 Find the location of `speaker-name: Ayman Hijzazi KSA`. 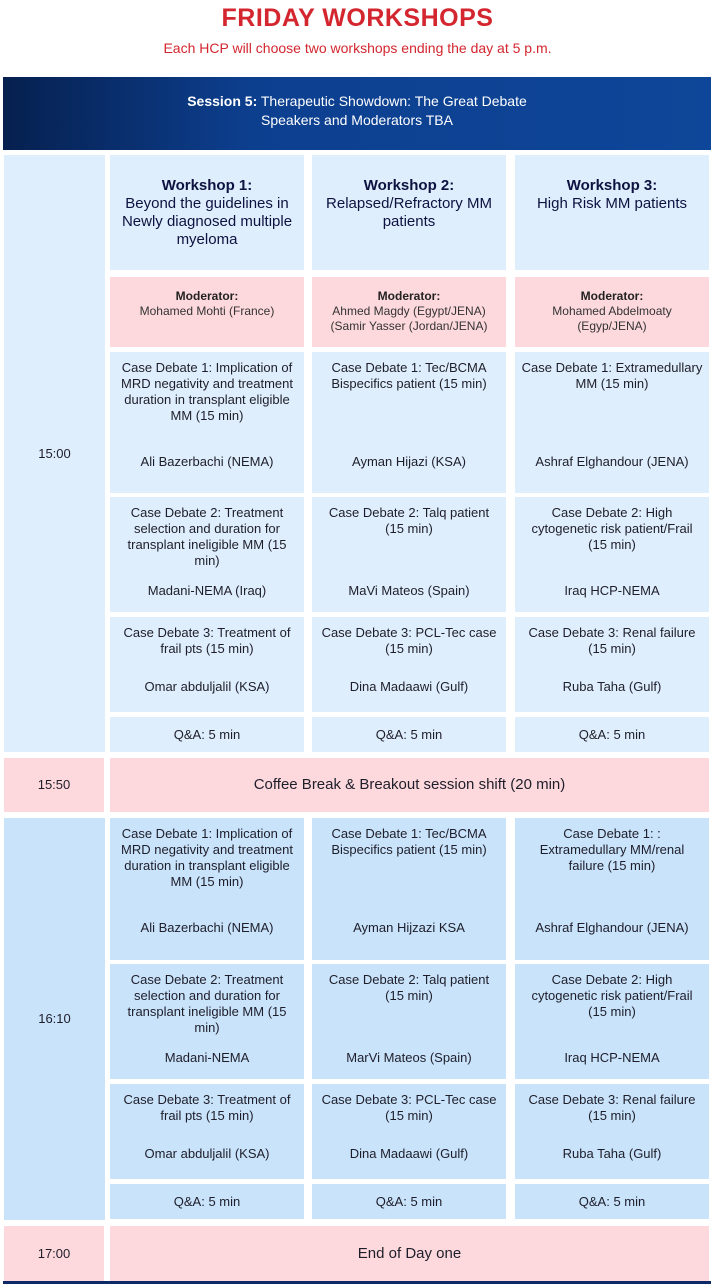

speaker-name: Ayman Hijzazi KSA is located at coordinates (409, 927).